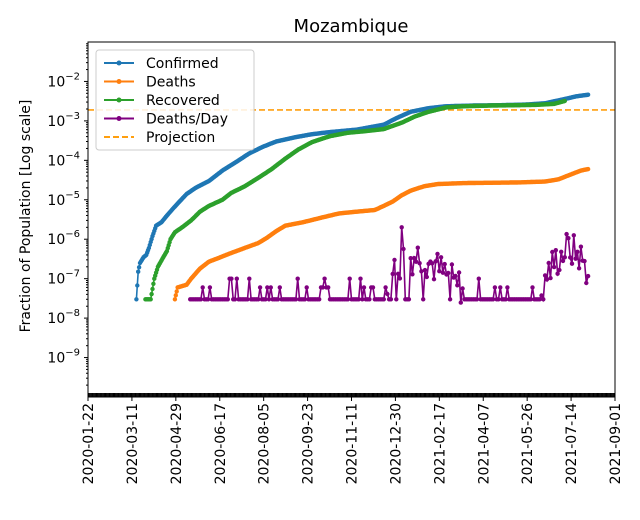 Image resolution: width=640 pixels, height=520 pixels. What do you see at coordinates (351, 26) in the screenshot?
I see `chart-title: Mozambique` at bounding box center [351, 26].